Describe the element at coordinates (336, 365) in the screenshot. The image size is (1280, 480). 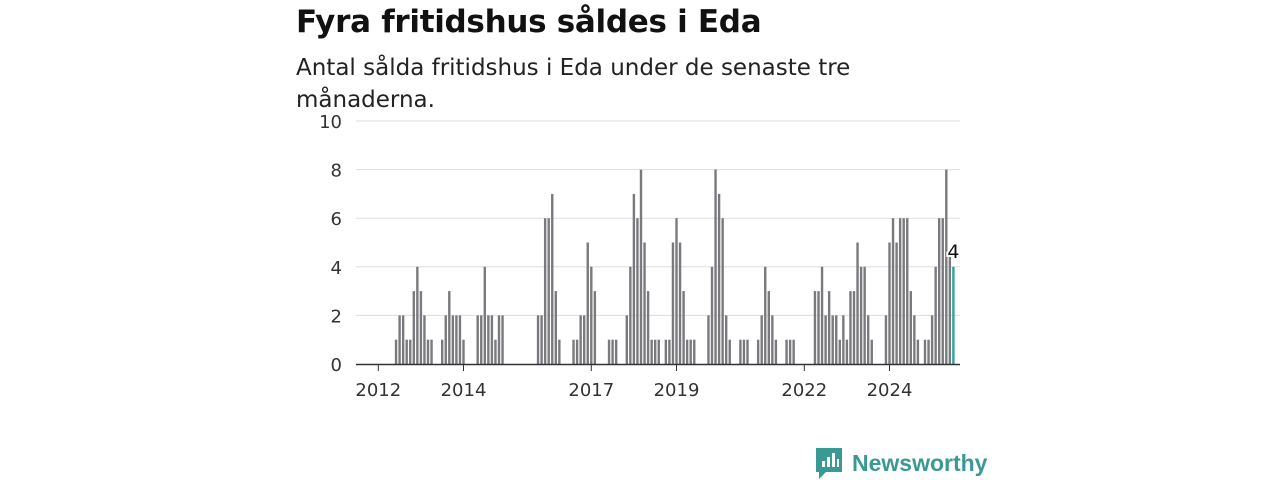
I see `y-tick-label: 0` at that location.